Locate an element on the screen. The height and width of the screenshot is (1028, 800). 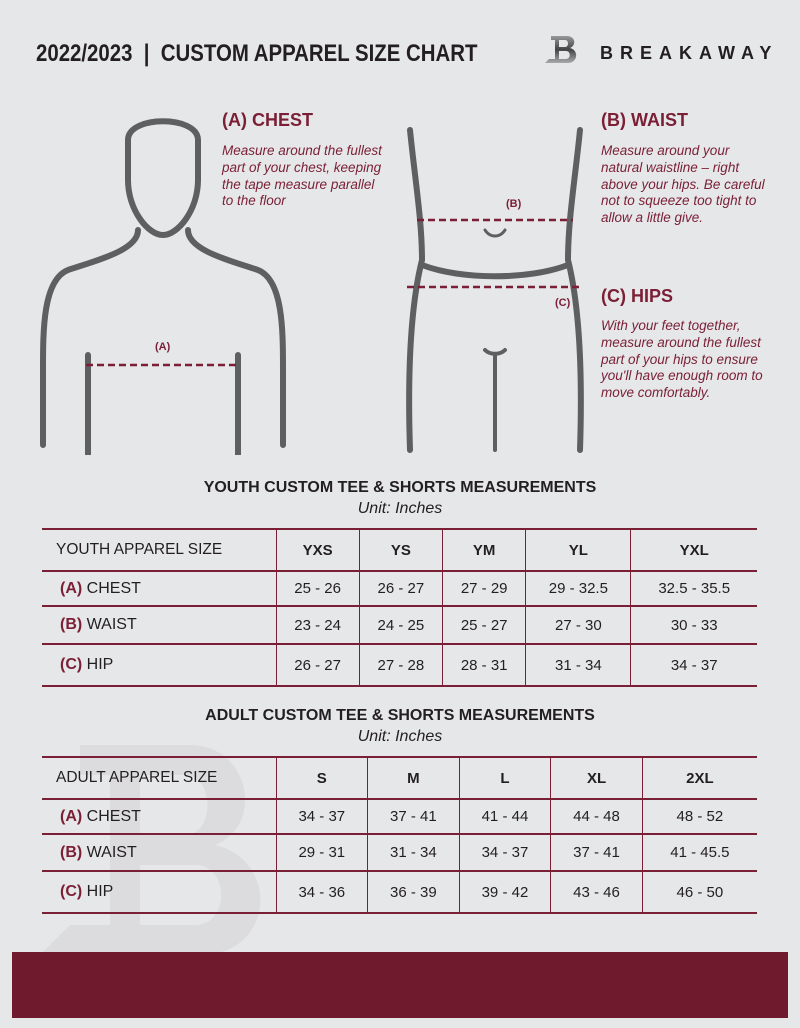
header-cell: XL is located at coordinates (596, 778).